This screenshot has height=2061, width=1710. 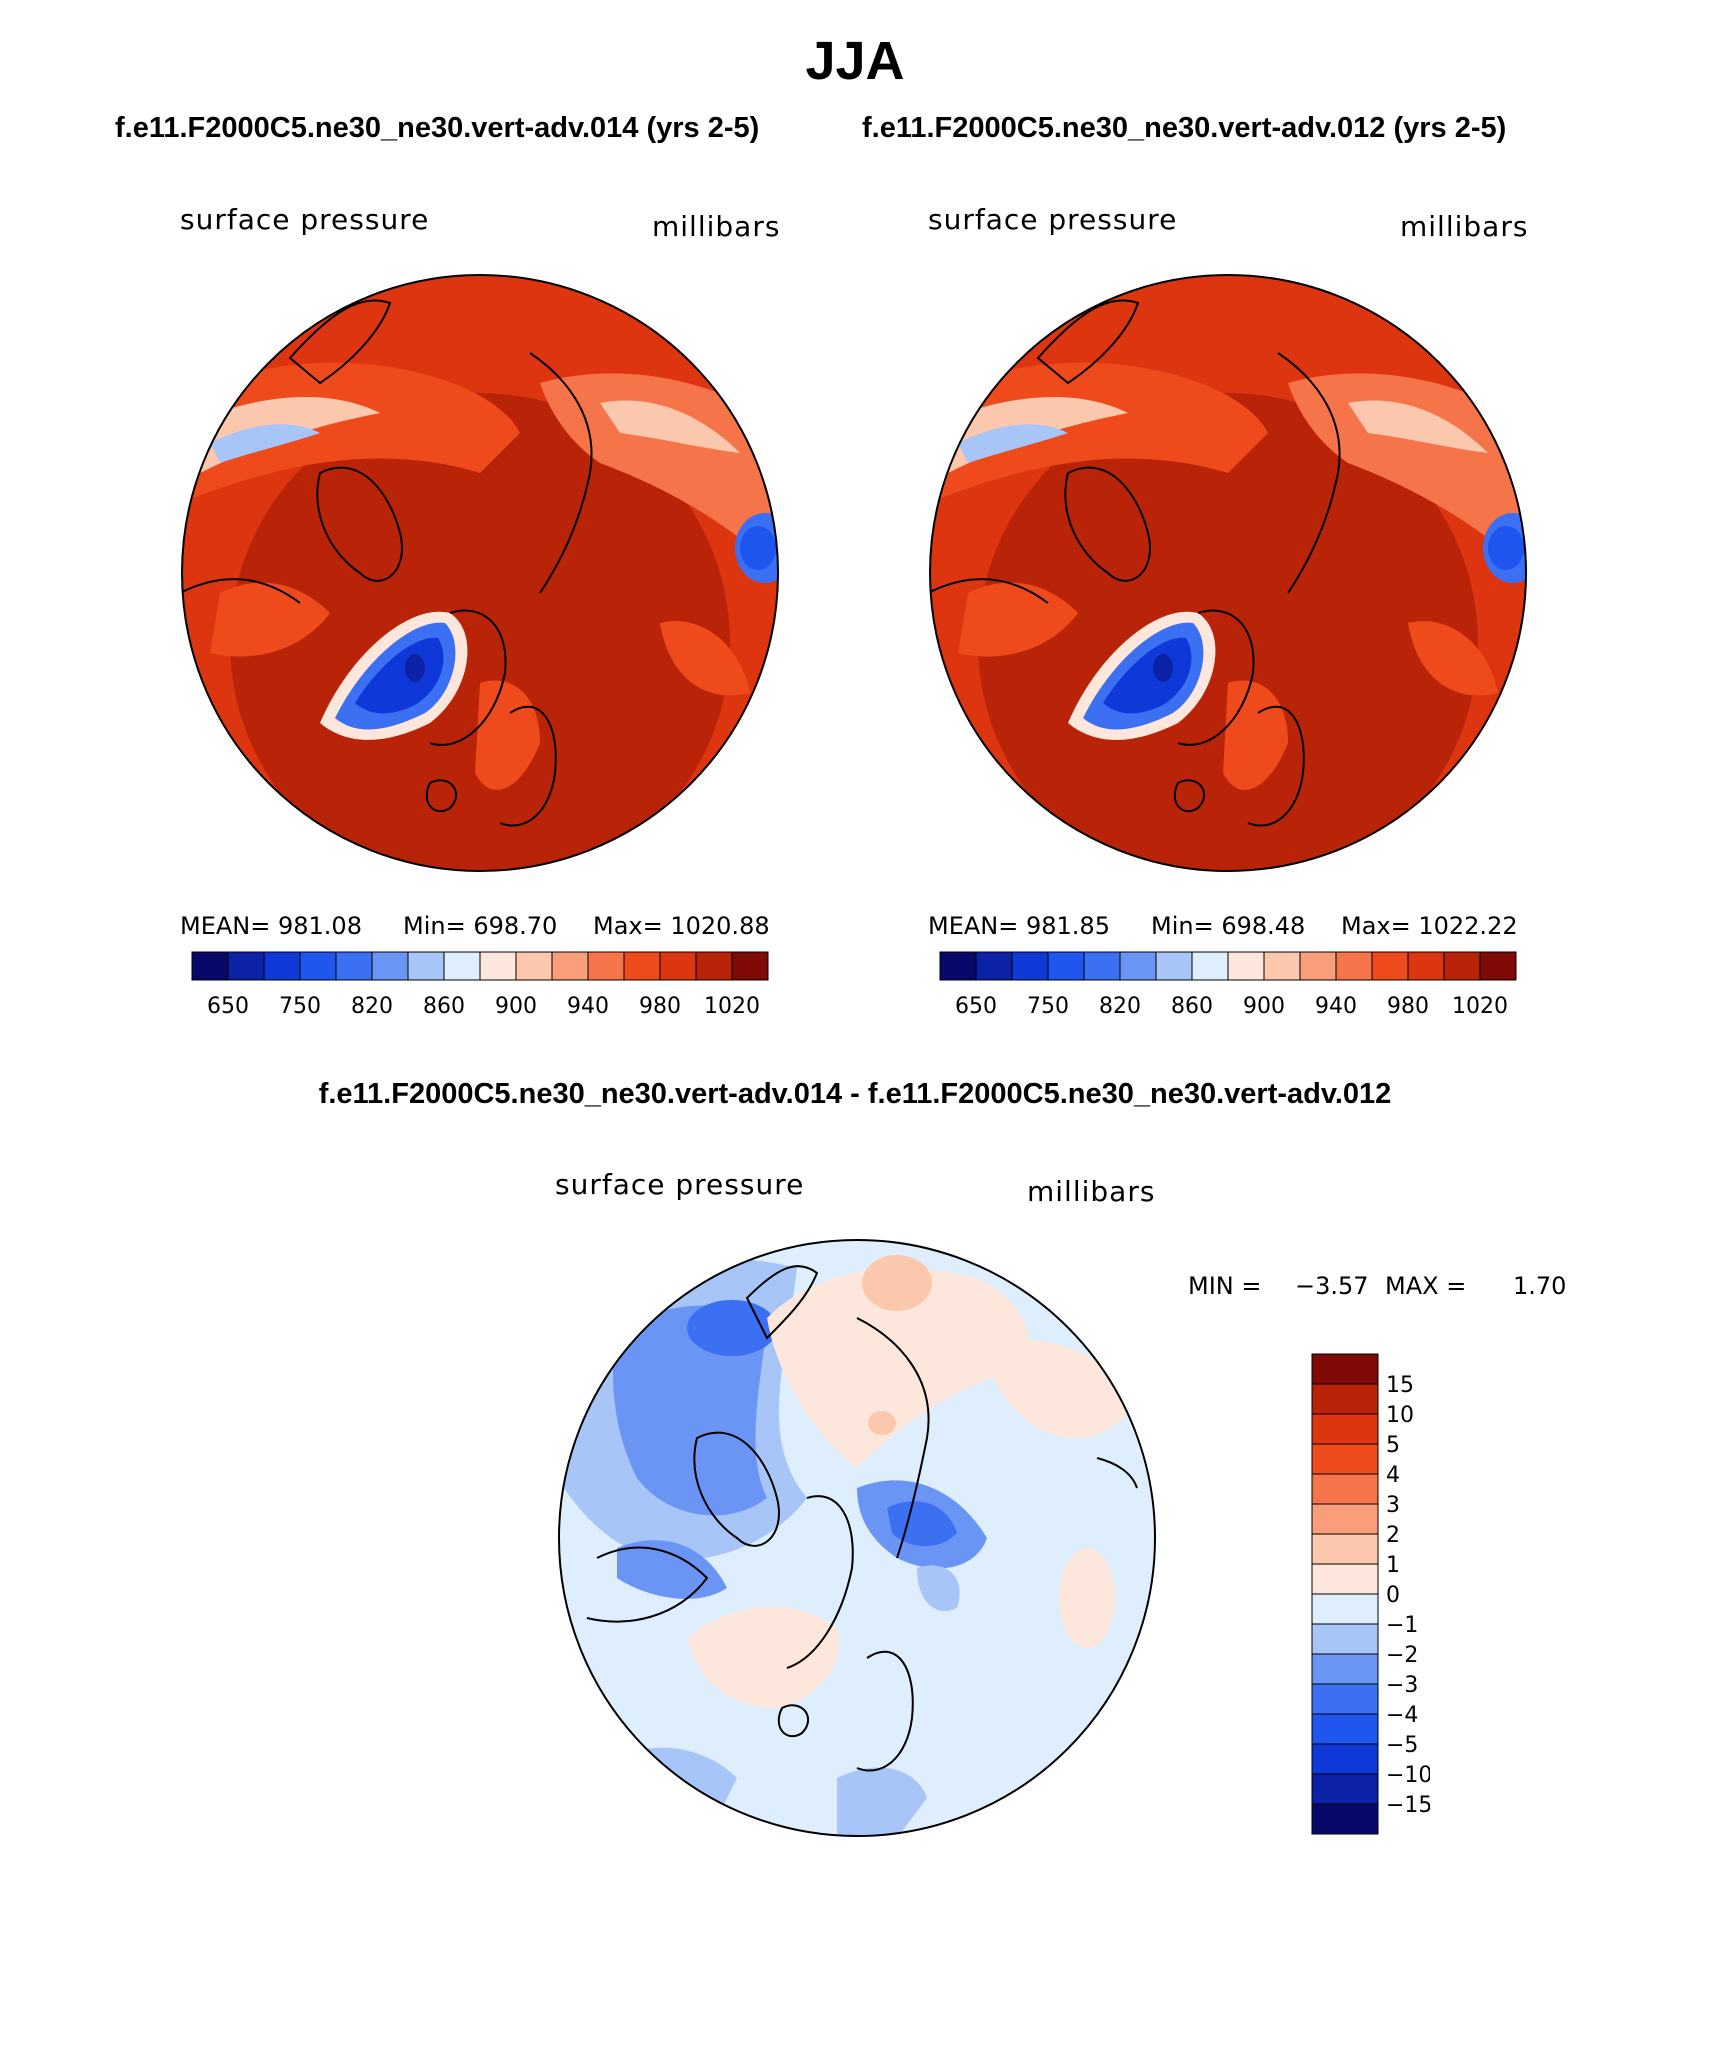 What do you see at coordinates (1393, 1505) in the screenshot?
I see `colorbar-tick-label: 3` at bounding box center [1393, 1505].